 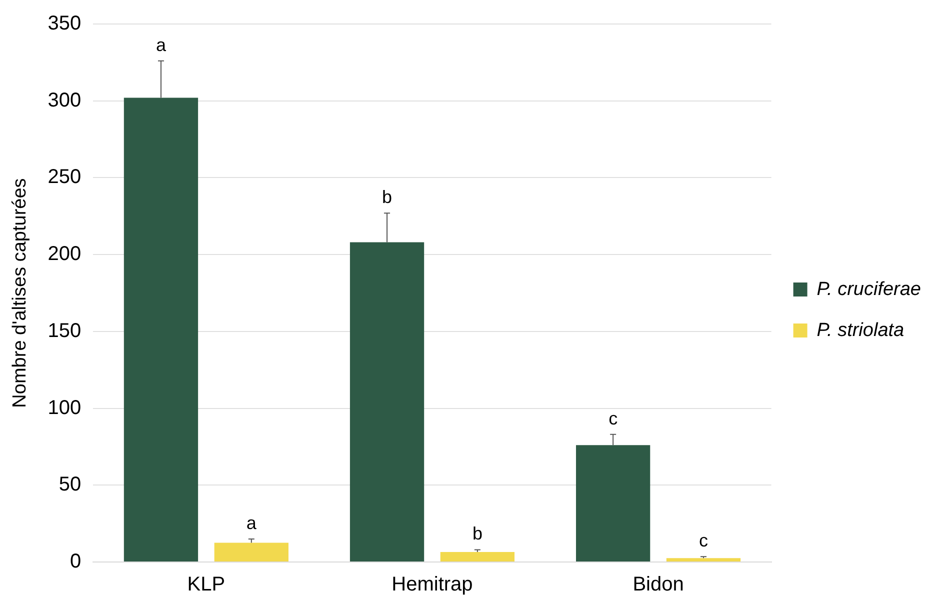 I want to click on x-tick-label: KLP, so click(x=206, y=585).